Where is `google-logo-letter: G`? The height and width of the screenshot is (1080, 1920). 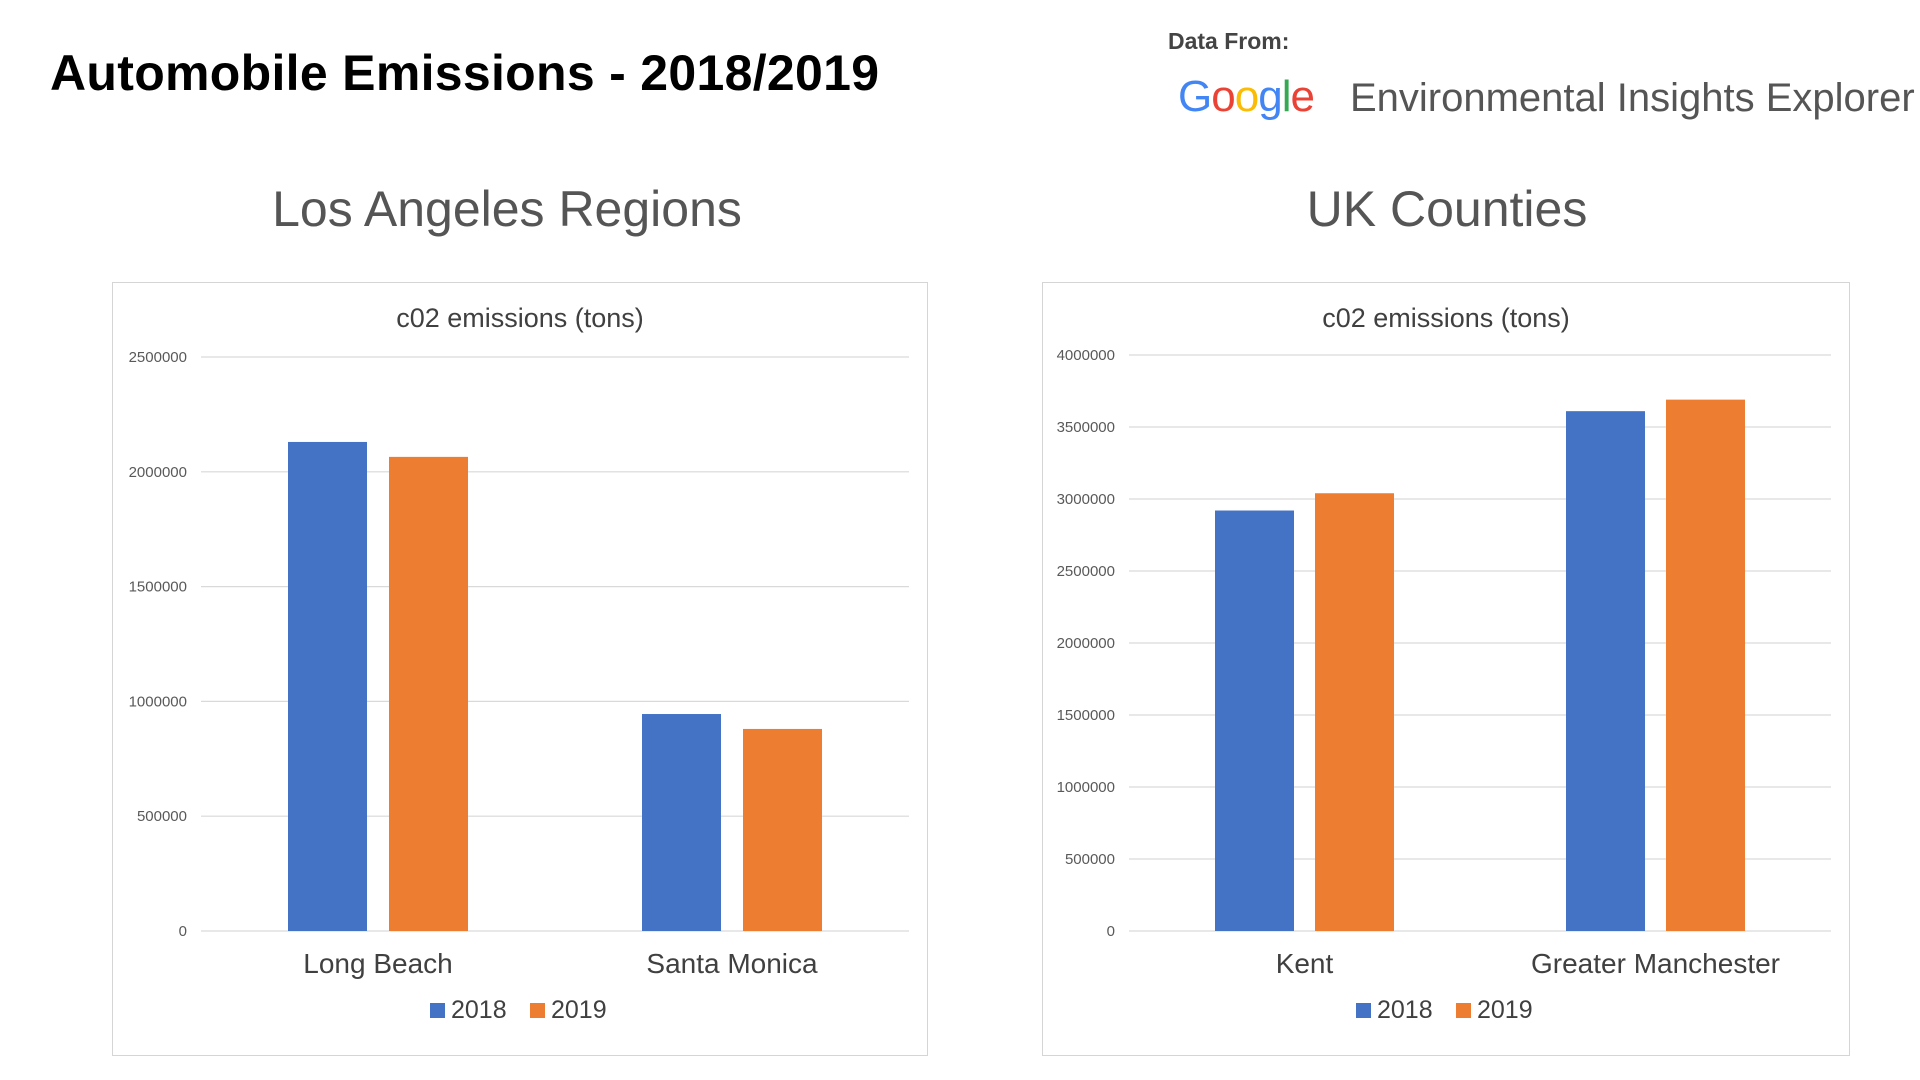 google-logo-letter: G is located at coordinates (1195, 96).